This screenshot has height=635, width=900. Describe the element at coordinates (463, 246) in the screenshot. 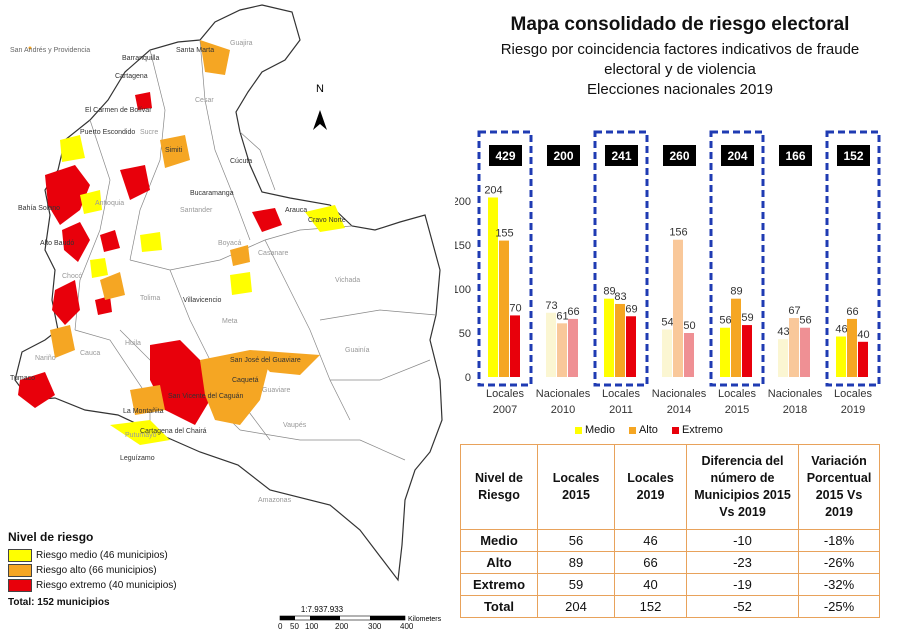

I see `y-tick-label: 150` at that location.